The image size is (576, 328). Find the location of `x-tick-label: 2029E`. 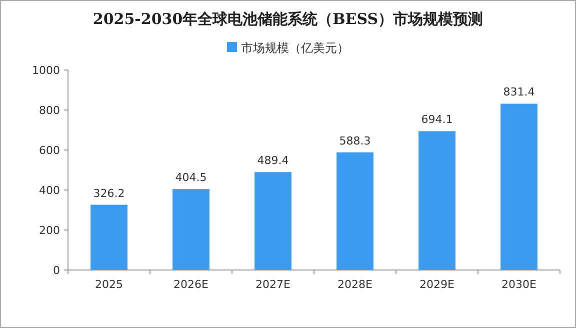

x-tick-label: 2029E is located at coordinates (437, 284).